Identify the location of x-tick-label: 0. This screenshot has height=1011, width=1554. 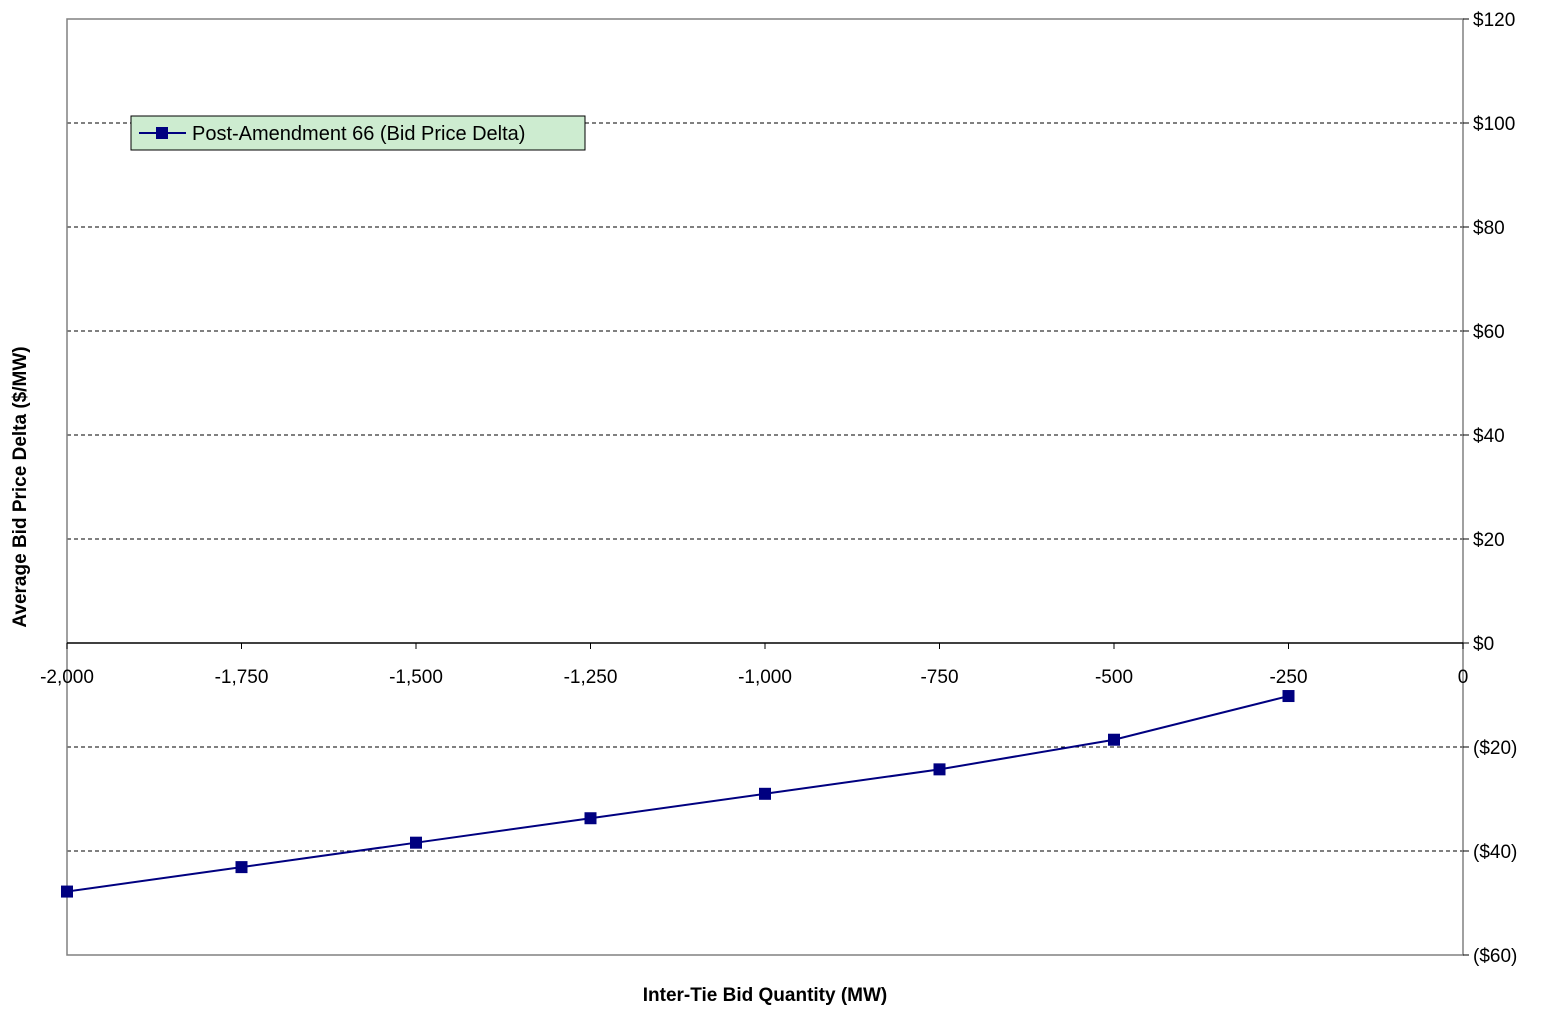
(1463, 677).